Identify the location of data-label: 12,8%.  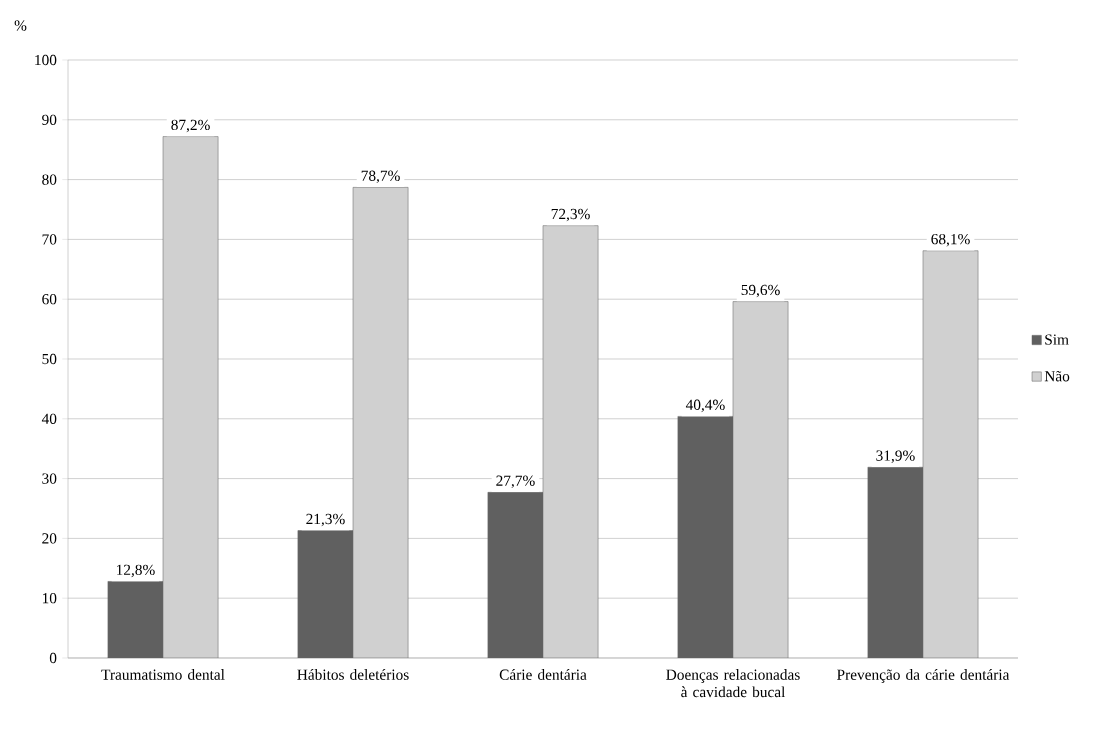
(135, 571).